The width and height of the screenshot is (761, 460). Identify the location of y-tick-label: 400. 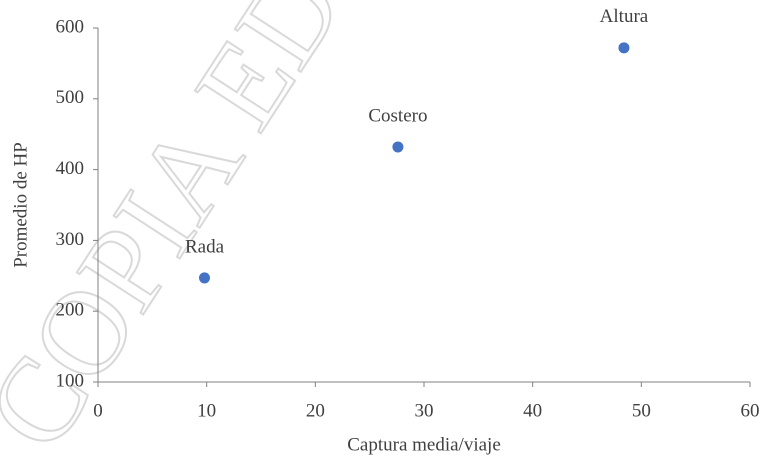
(70, 168).